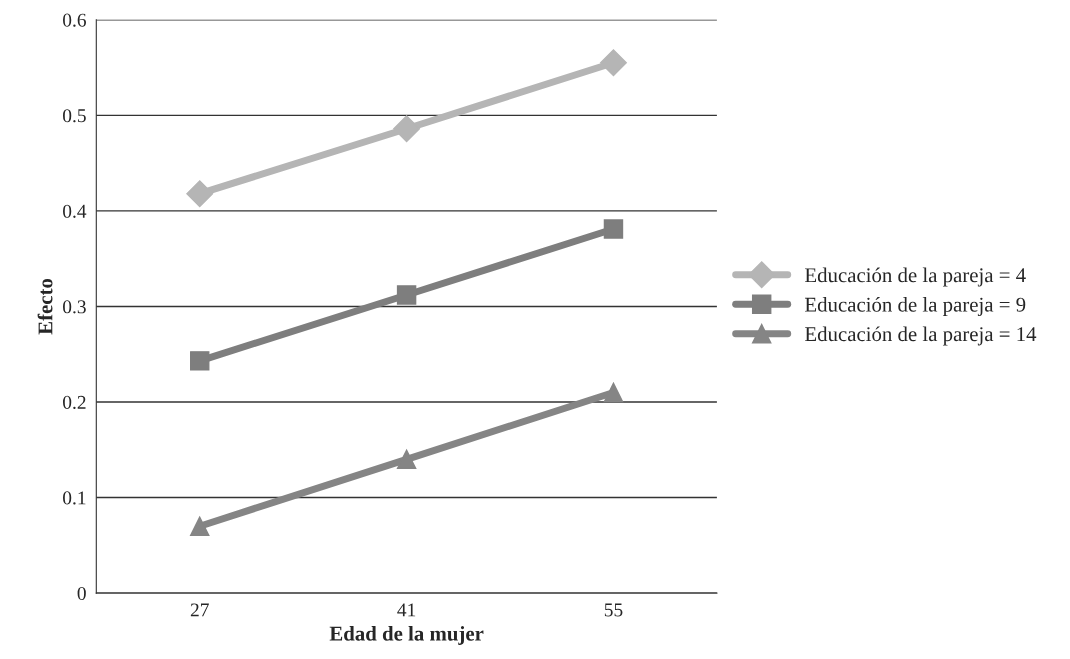 This screenshot has height=659, width=1070. Describe the element at coordinates (406, 610) in the screenshot. I see `x-tick-label: 41` at that location.